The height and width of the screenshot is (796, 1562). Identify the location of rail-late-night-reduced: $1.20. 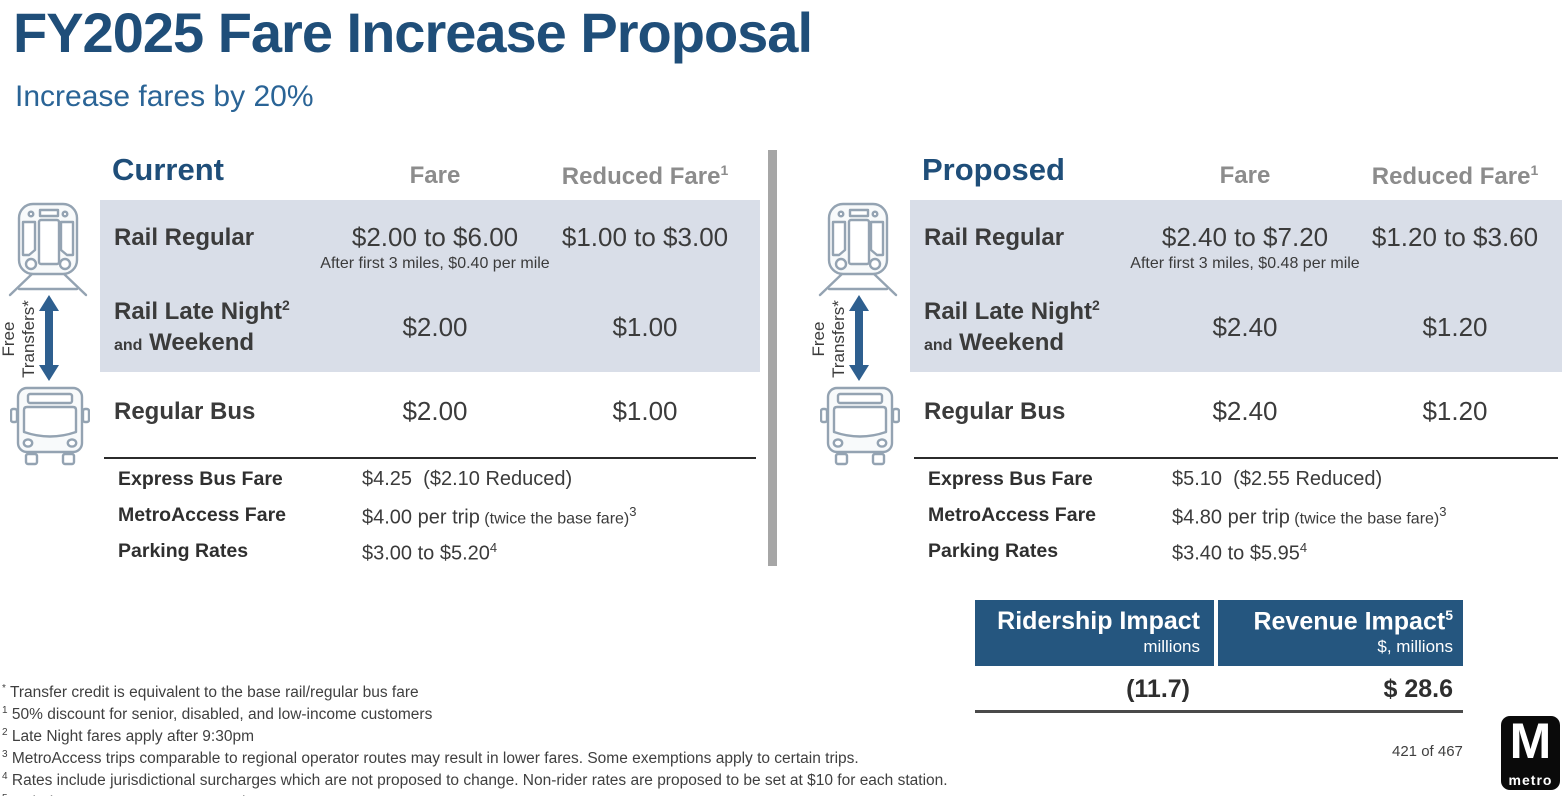
(1455, 327).